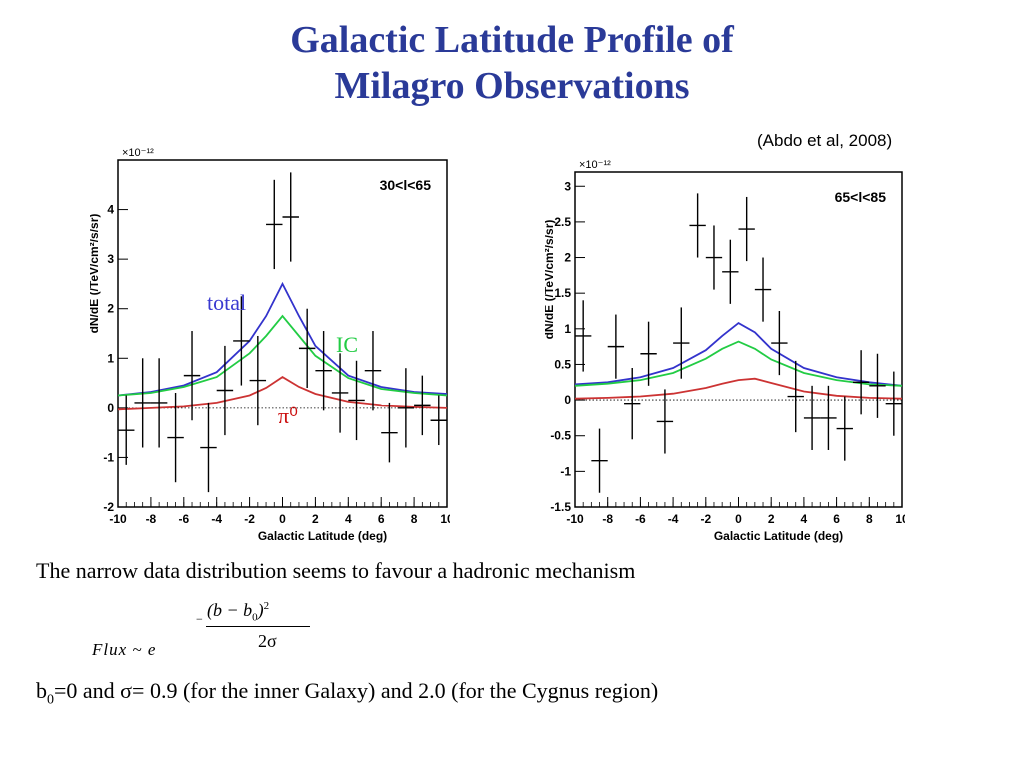  What do you see at coordinates (260, 610) in the screenshot?
I see `formula-numerator-close: )` at bounding box center [260, 610].